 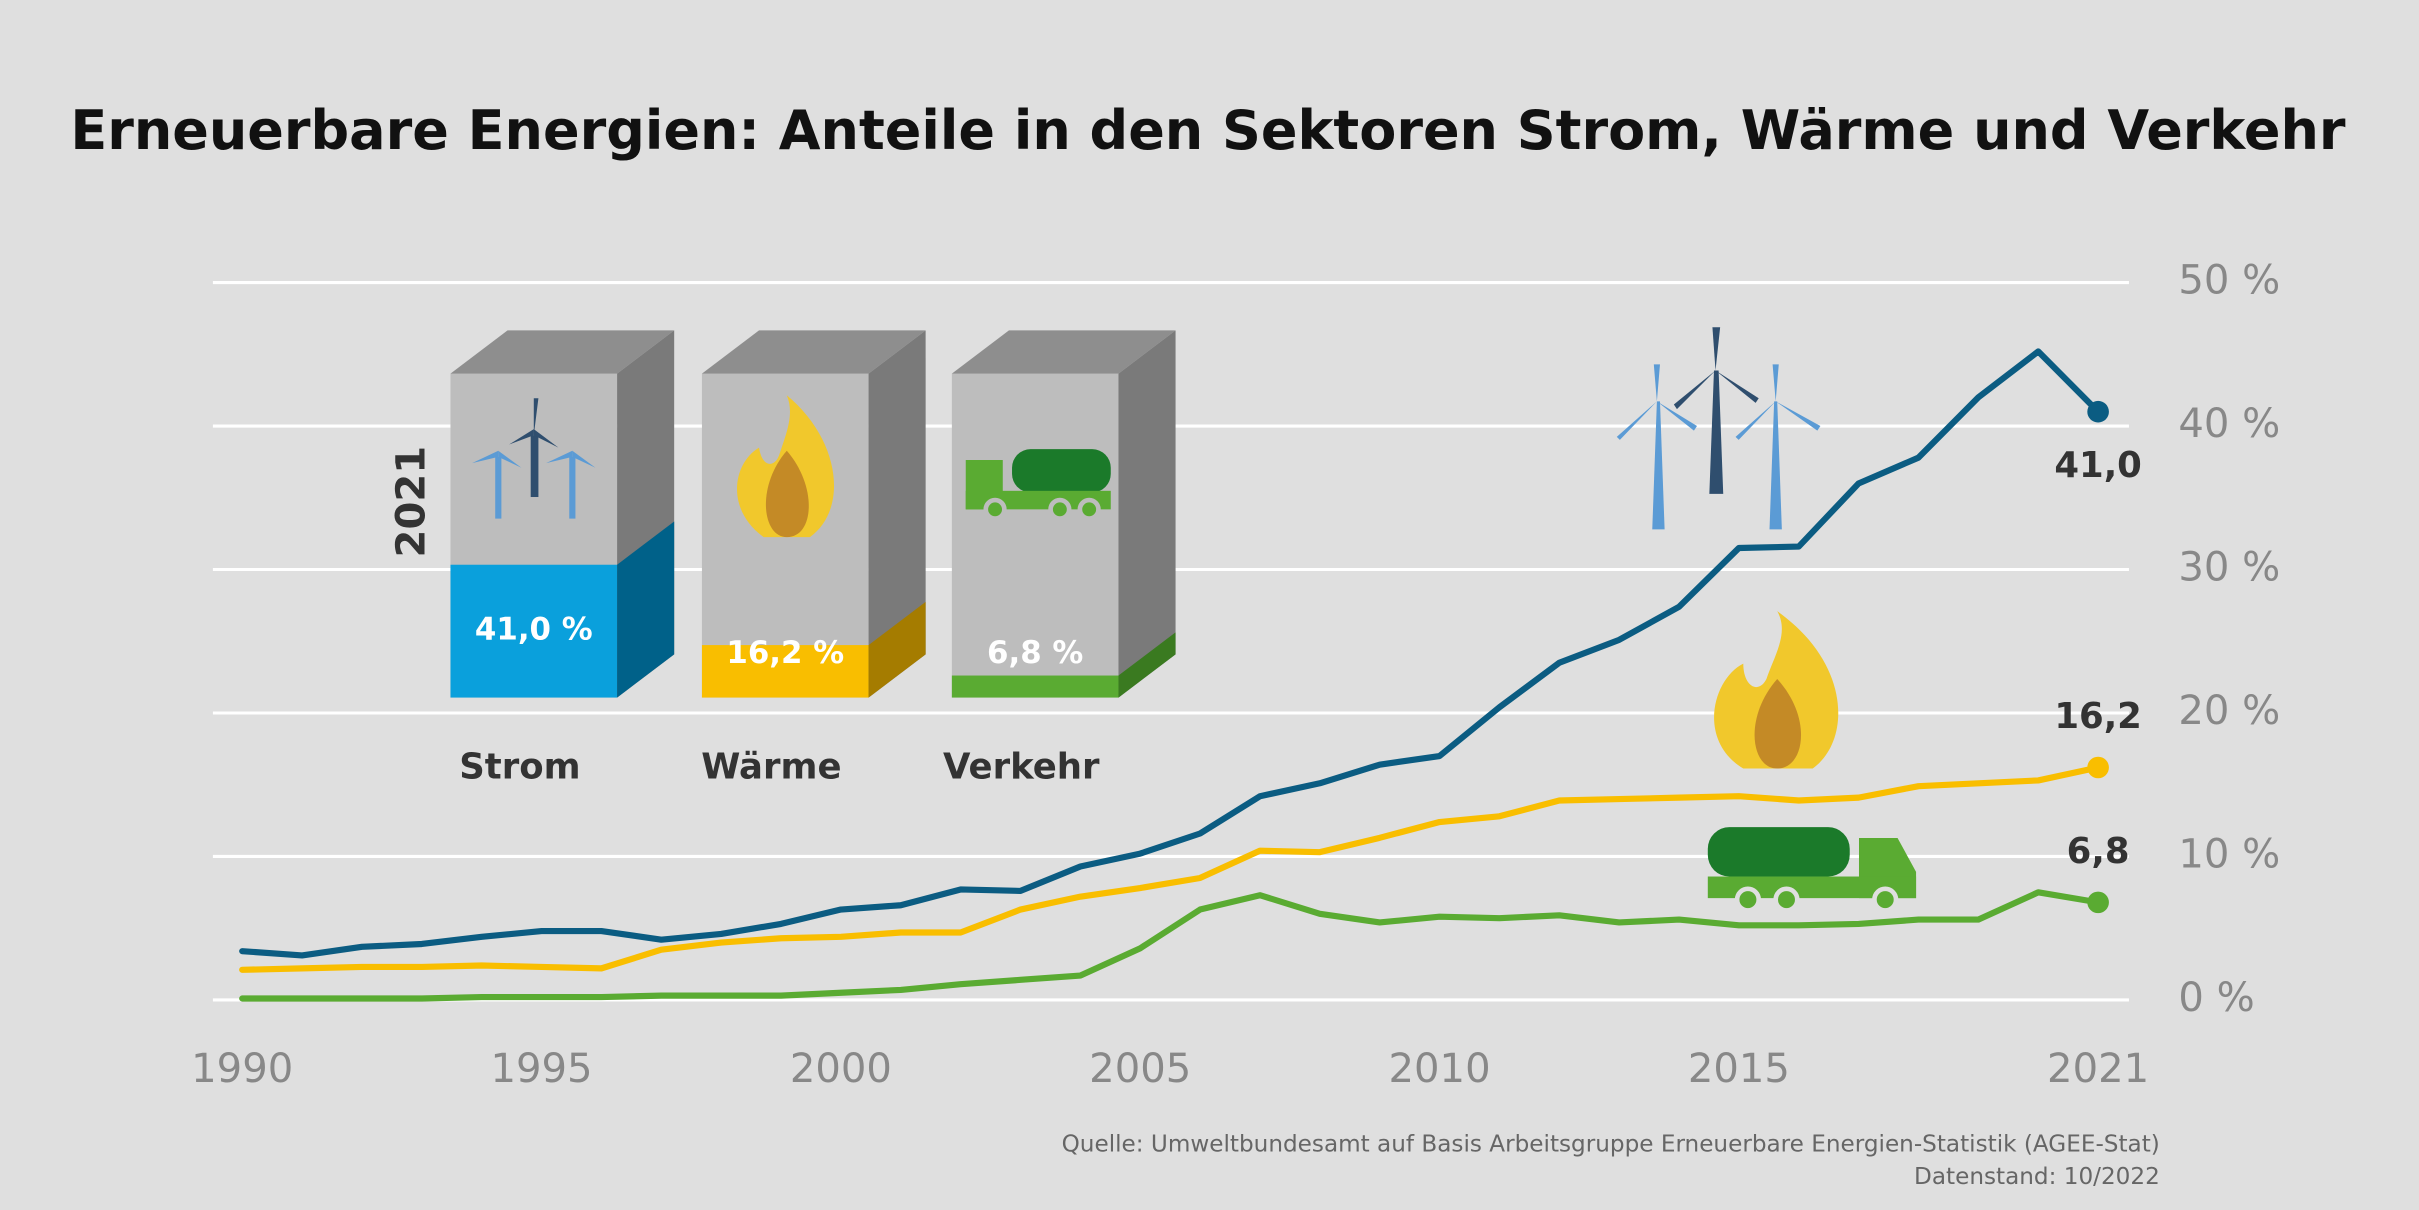 I want to click on x-tick-label: 2005, so click(x=1140, y=1069).